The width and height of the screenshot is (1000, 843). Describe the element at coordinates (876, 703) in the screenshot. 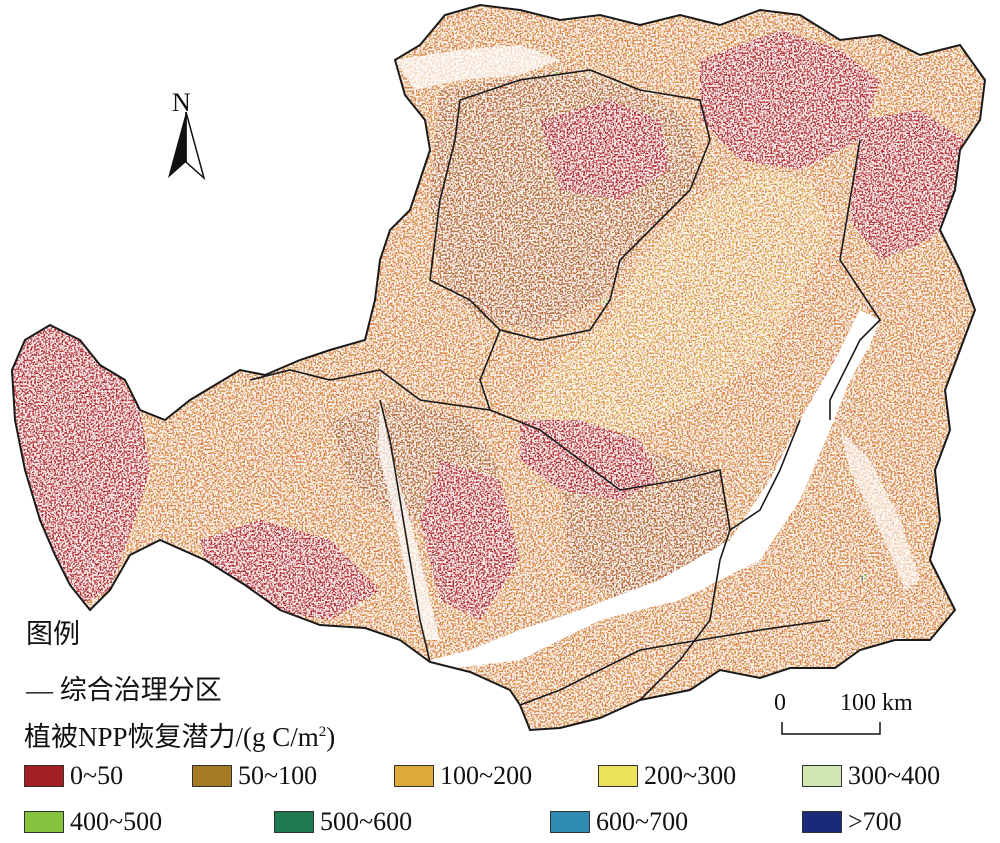

I see `scale-distance-label: 100 km` at that location.